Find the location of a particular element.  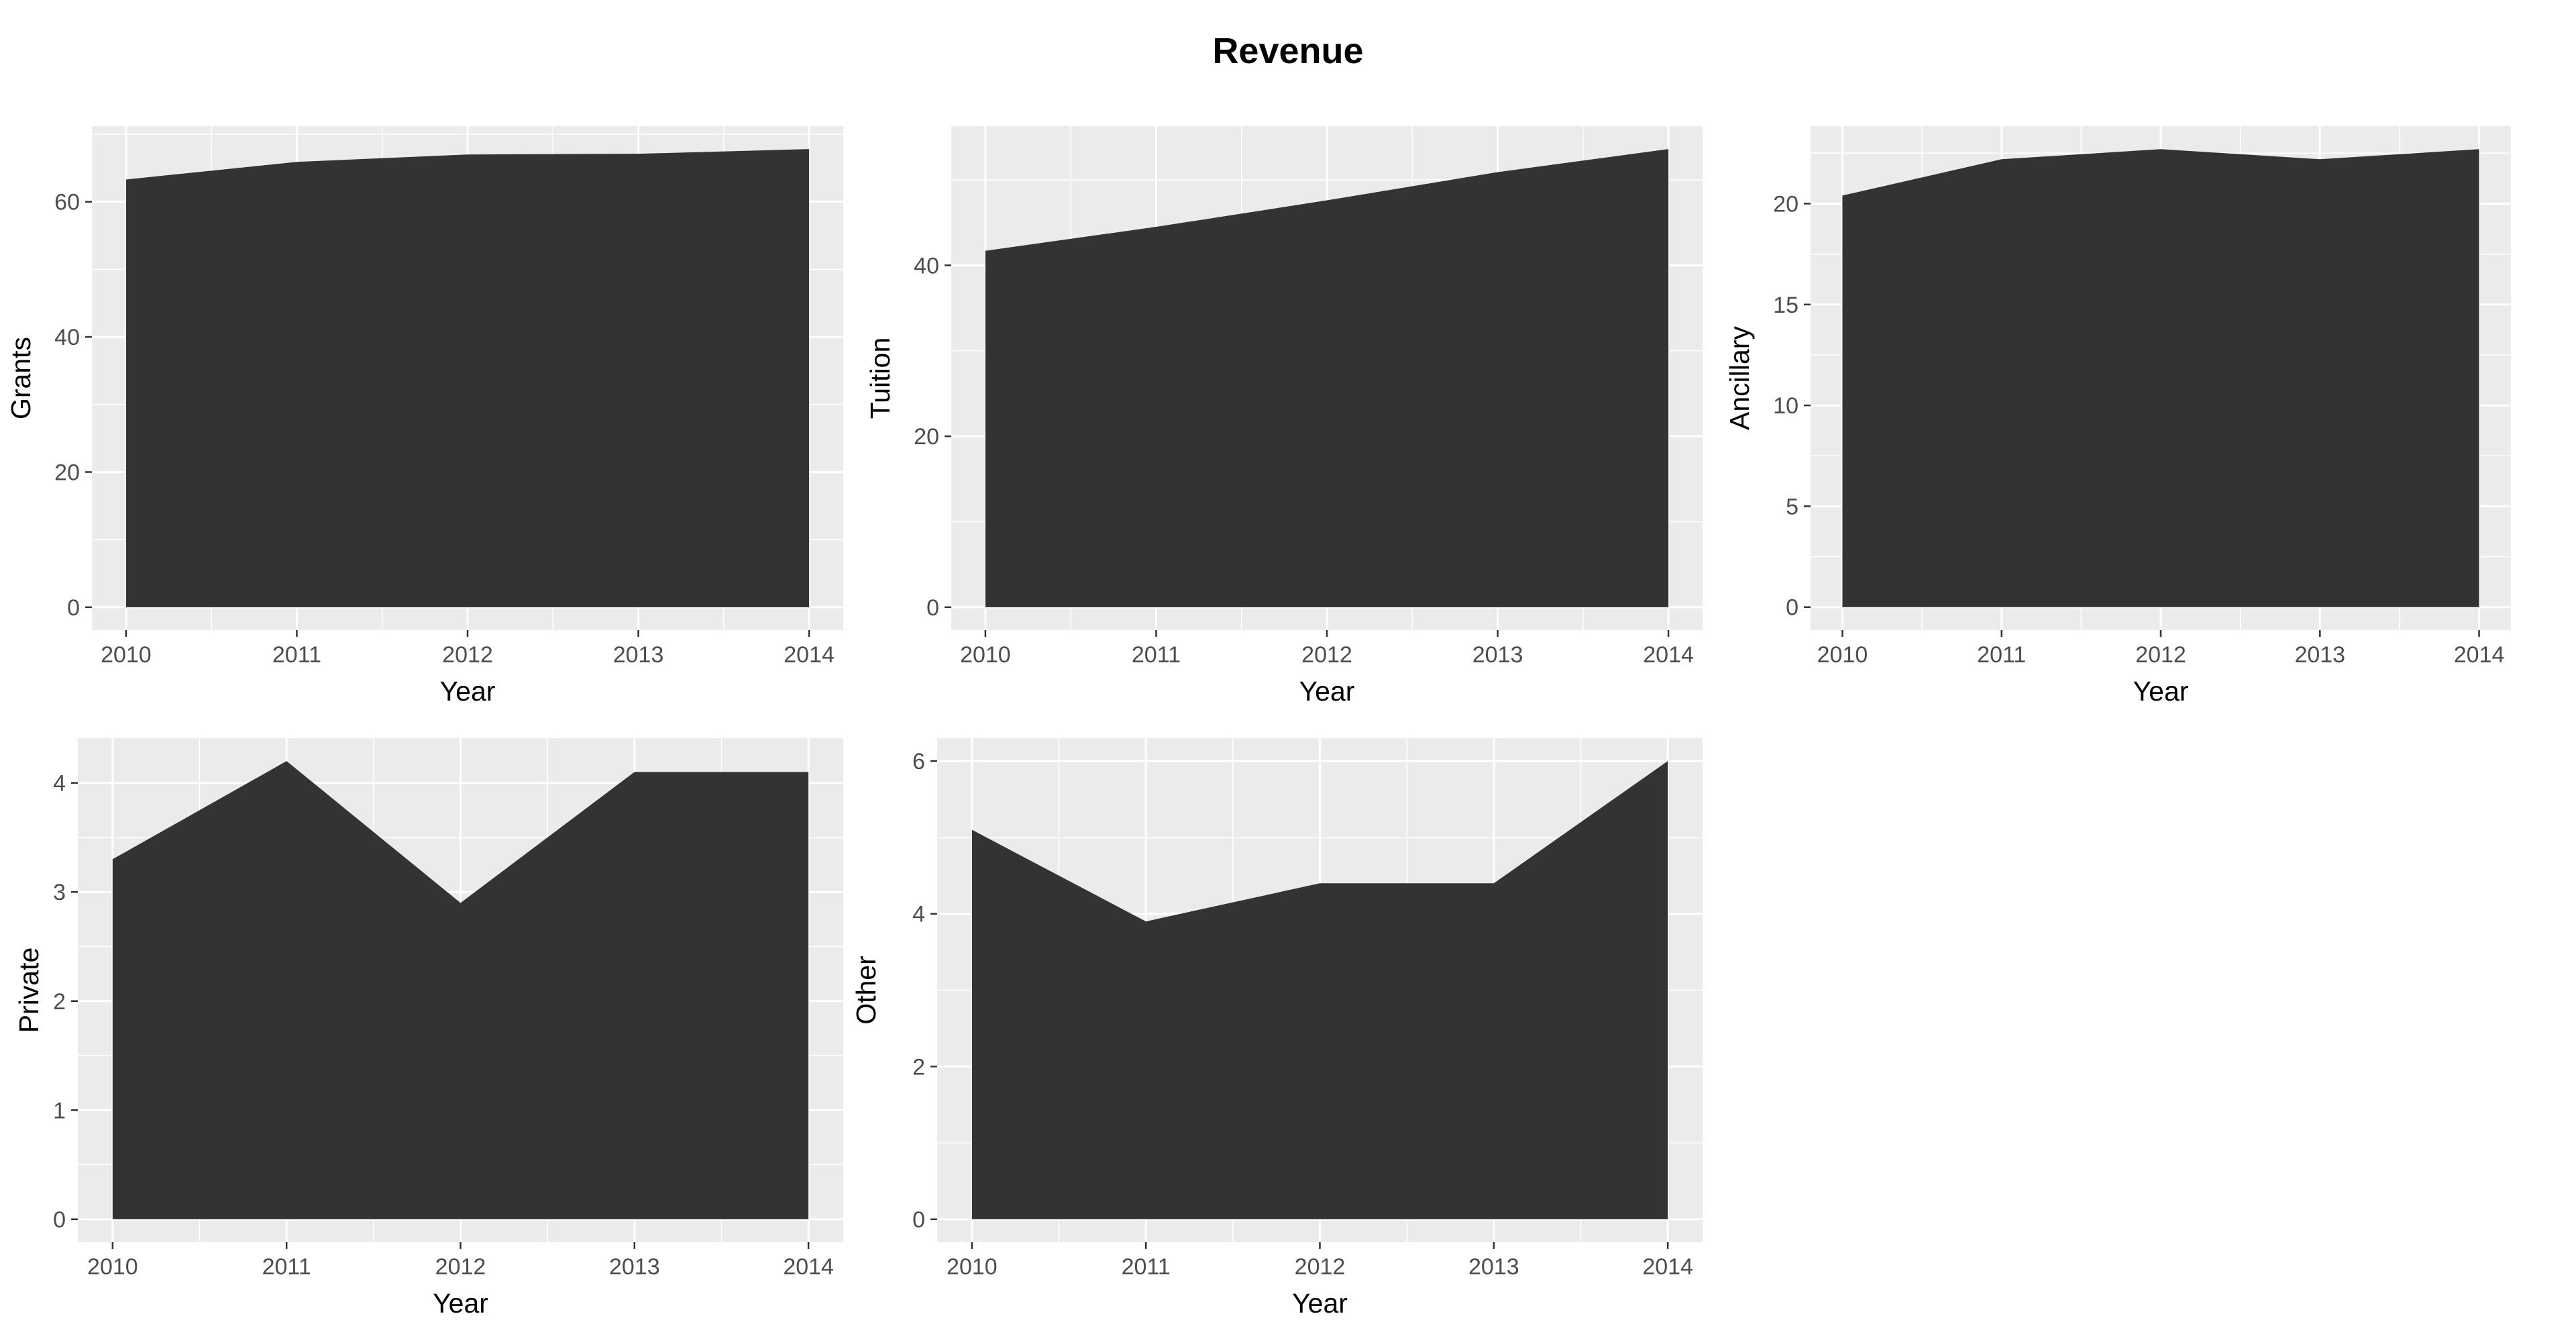

panel-tuition: 0 20 40 2010 2011 2012 2013 2014 Year Tuition is located at coordinates (1284, 416).